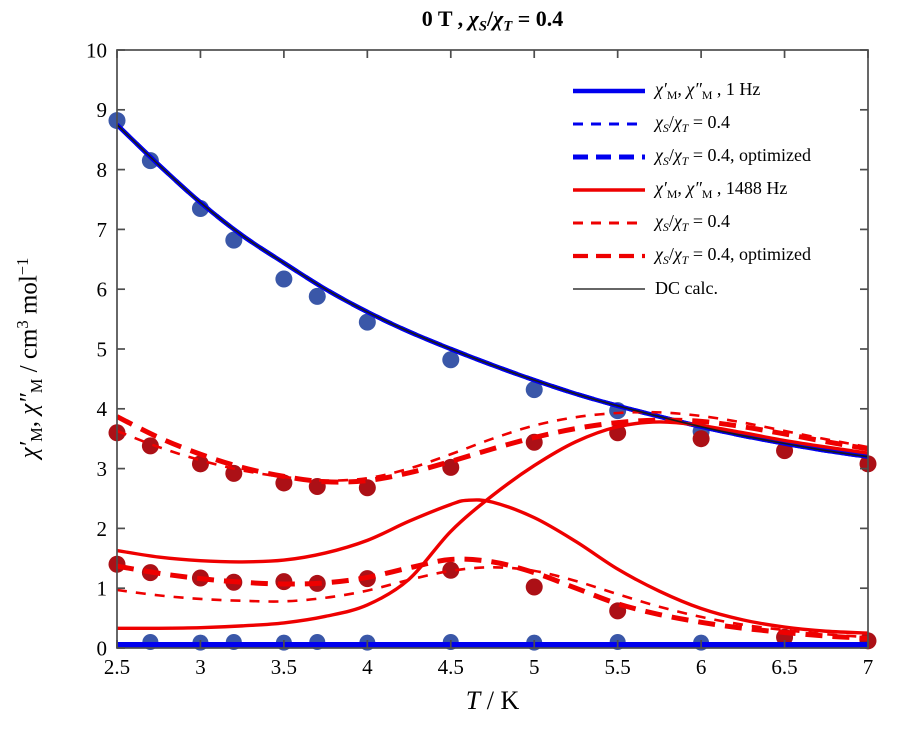  I want to click on text-segment: 0 T ,, so click(445, 18).